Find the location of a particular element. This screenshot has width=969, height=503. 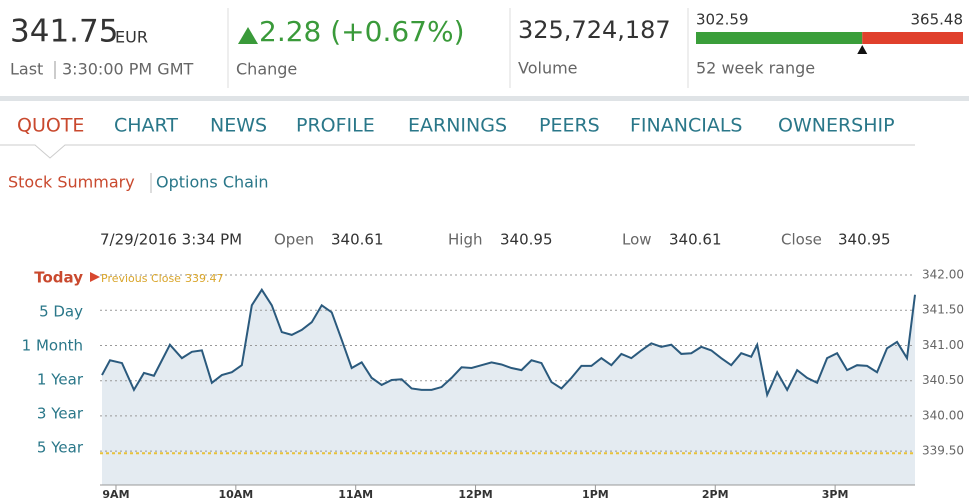

volume: 325,724,187 is located at coordinates (594, 30).